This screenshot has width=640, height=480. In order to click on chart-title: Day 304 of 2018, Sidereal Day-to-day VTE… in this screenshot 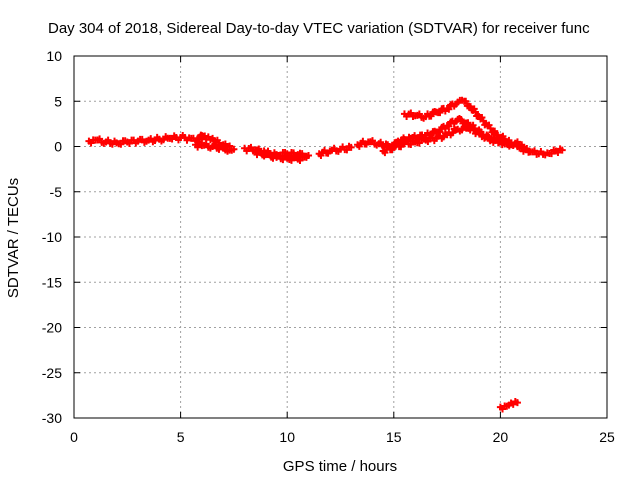, I will do `click(319, 28)`.